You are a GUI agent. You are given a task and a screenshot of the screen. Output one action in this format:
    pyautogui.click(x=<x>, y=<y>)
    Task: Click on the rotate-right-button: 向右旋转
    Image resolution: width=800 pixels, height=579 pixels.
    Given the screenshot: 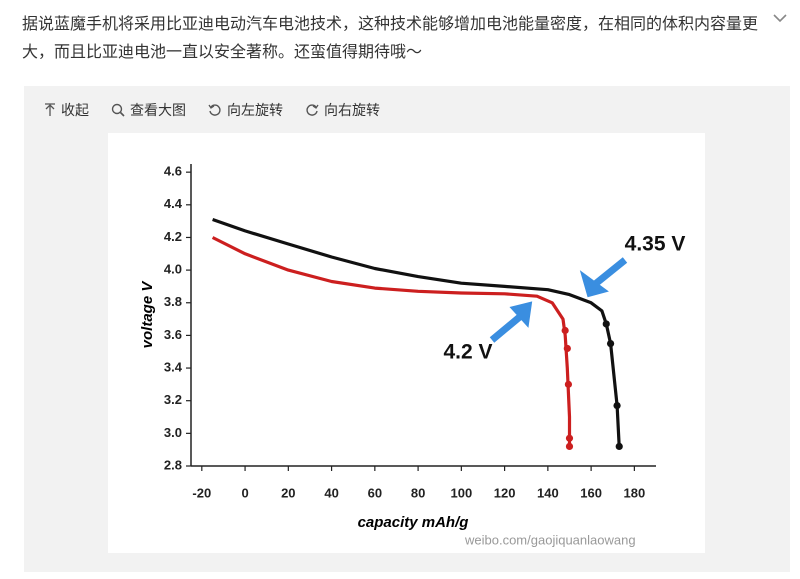 What is the action you would take?
    pyautogui.click(x=342, y=110)
    